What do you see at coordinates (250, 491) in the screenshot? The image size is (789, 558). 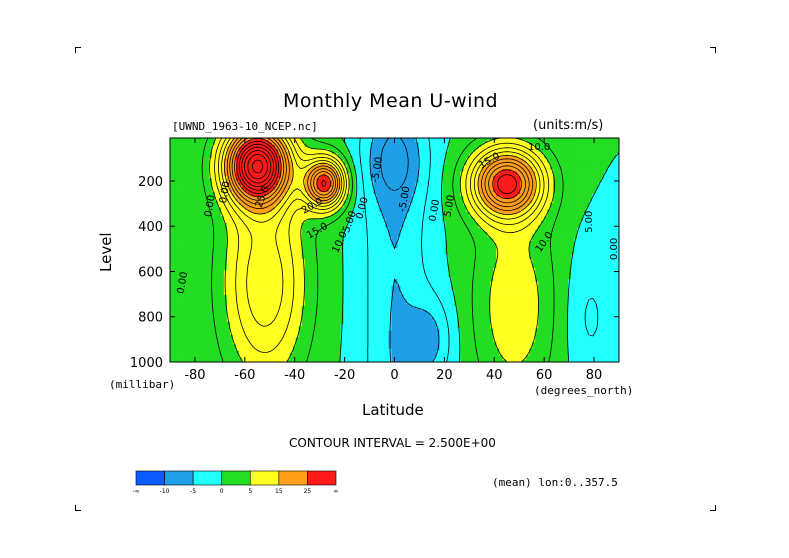 I see `colorbar-label: 5` at bounding box center [250, 491].